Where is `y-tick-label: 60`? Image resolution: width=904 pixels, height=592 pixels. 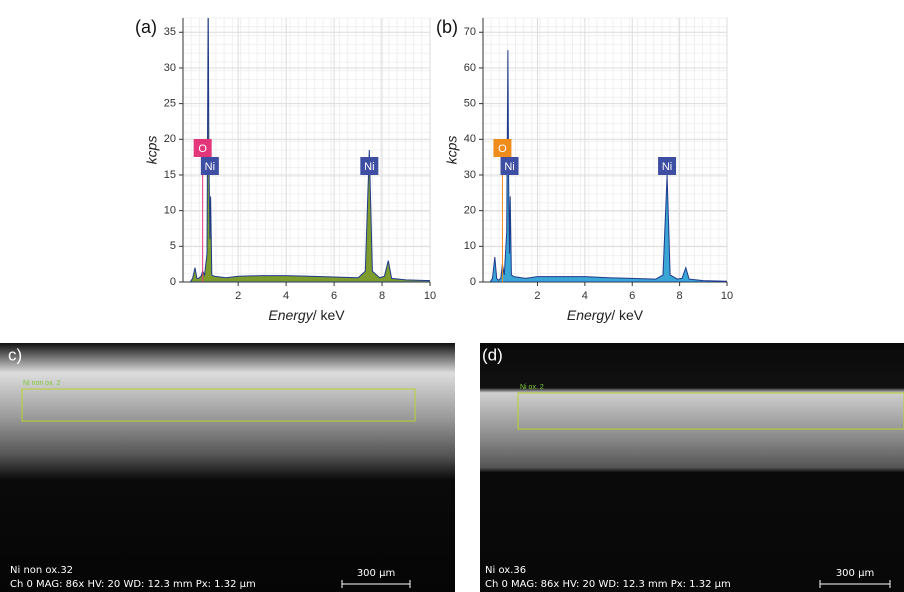 y-tick-label: 60 is located at coordinates (470, 68).